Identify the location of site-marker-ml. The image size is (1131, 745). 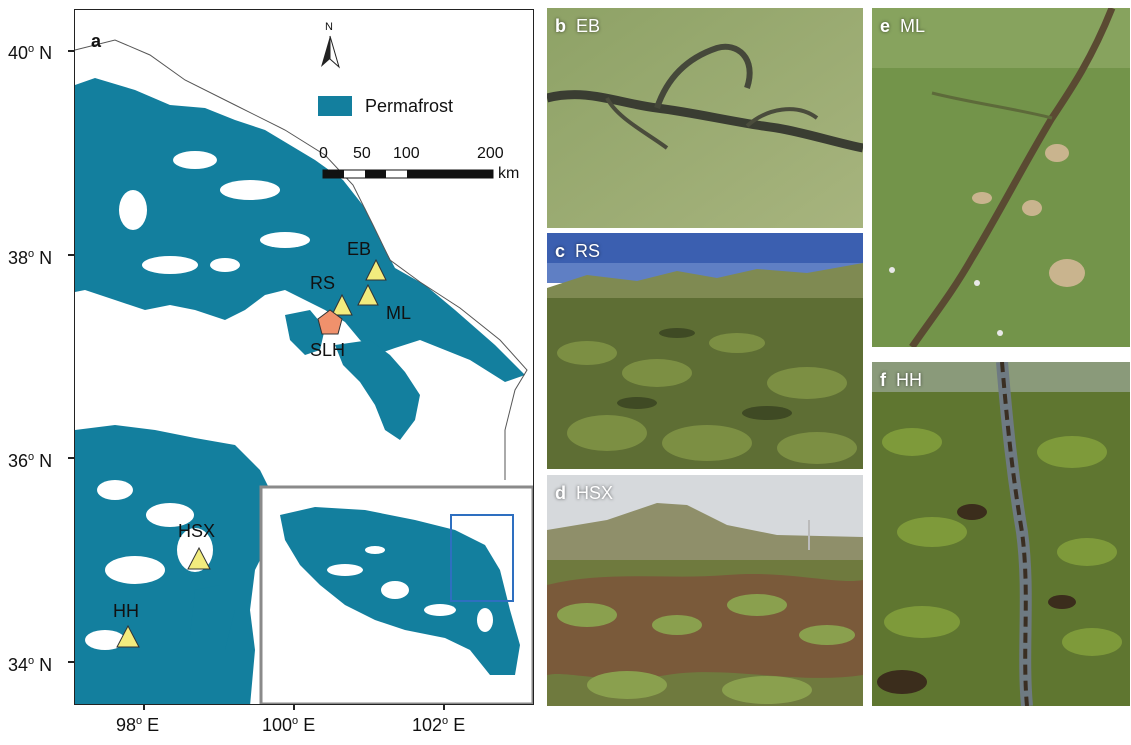
(368, 294).